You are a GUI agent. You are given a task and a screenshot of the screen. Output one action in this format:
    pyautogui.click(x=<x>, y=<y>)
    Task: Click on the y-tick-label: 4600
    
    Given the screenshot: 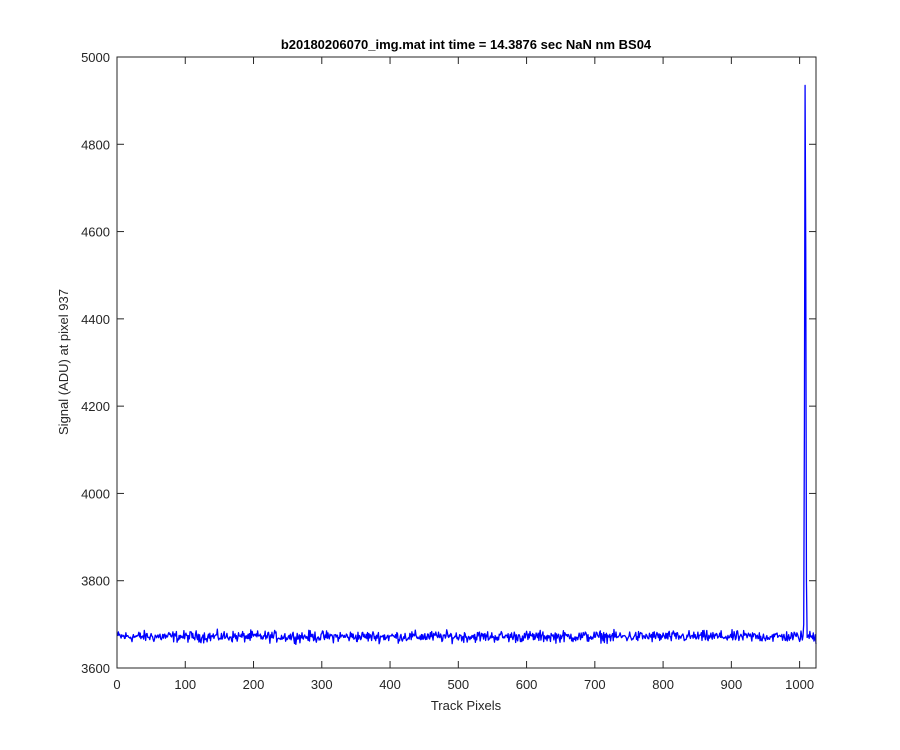 What is the action you would take?
    pyautogui.click(x=95, y=232)
    